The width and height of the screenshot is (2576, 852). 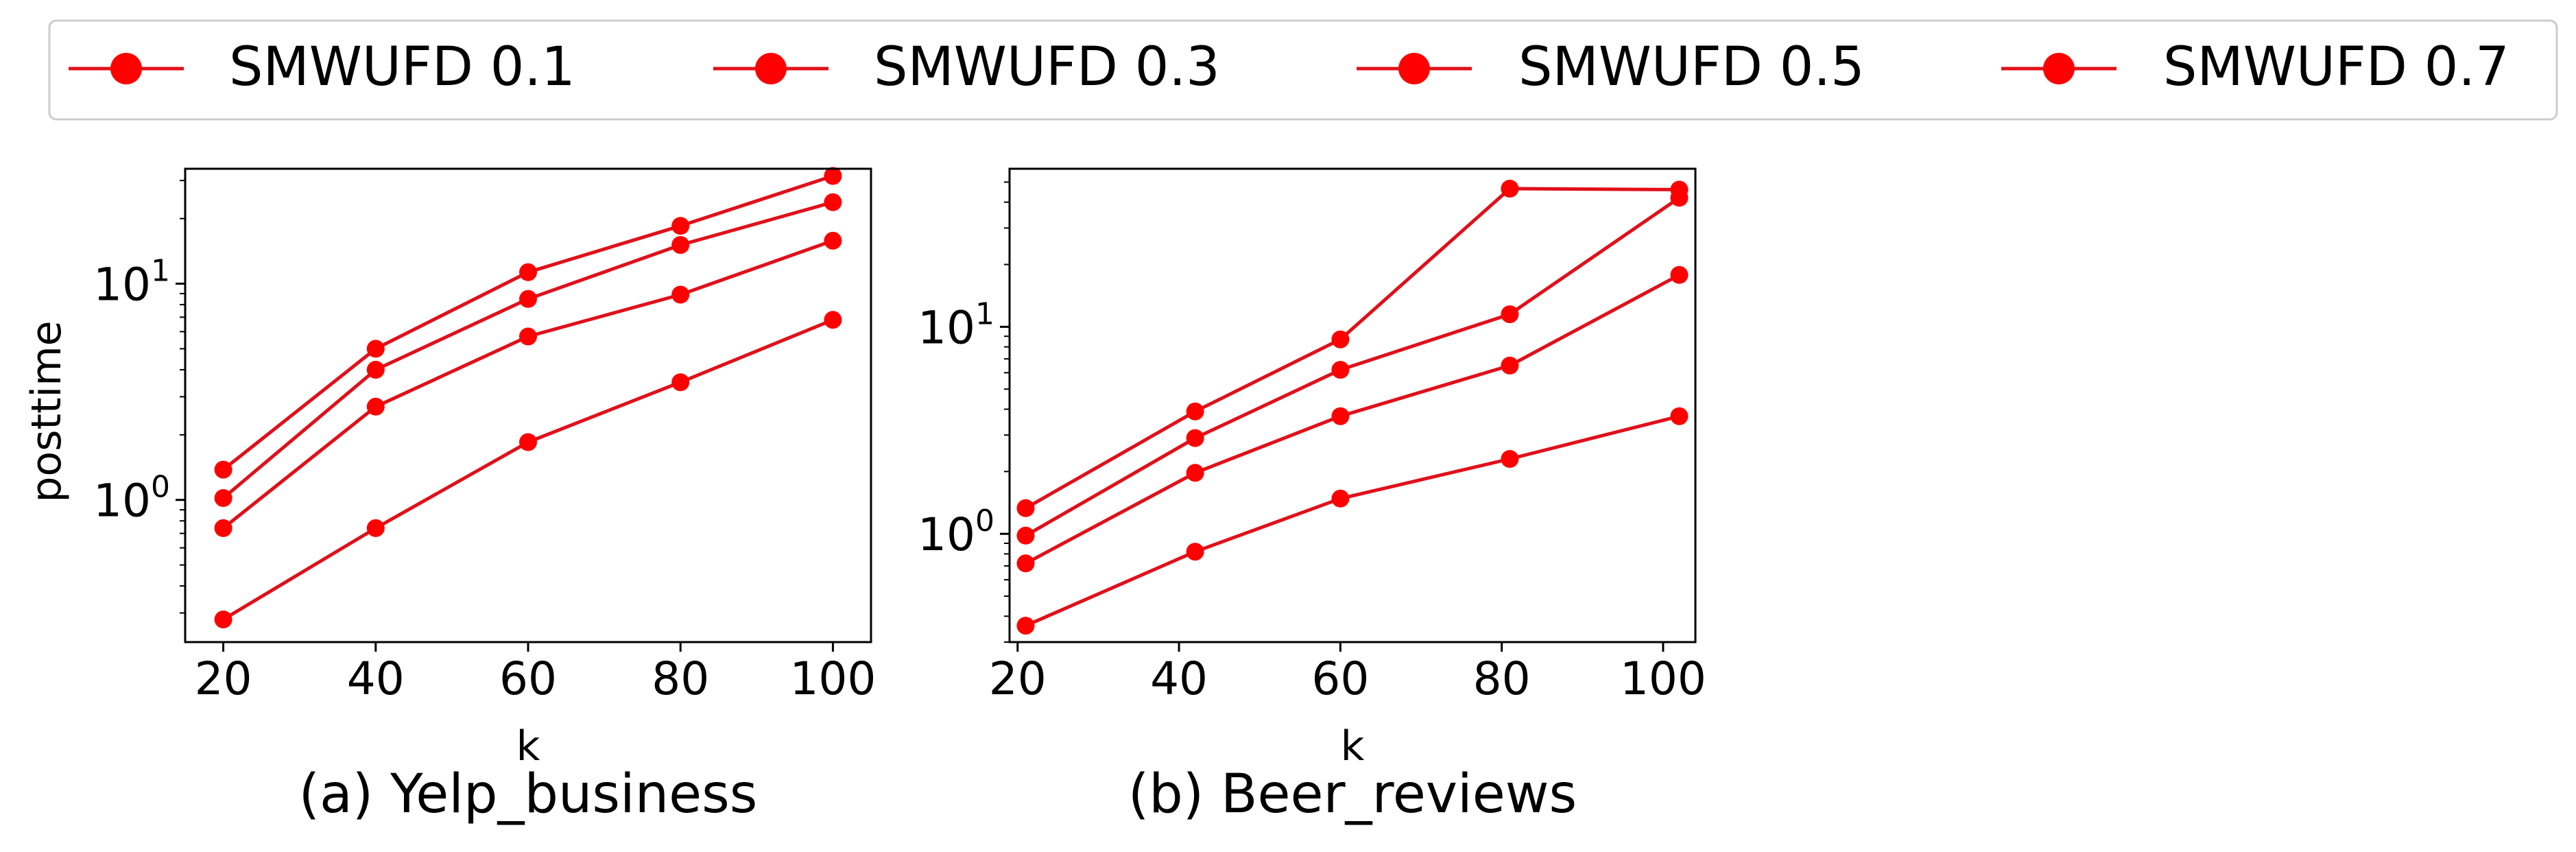 I want to click on legend-entry: SMWUFD 0.5, so click(x=1611, y=67).